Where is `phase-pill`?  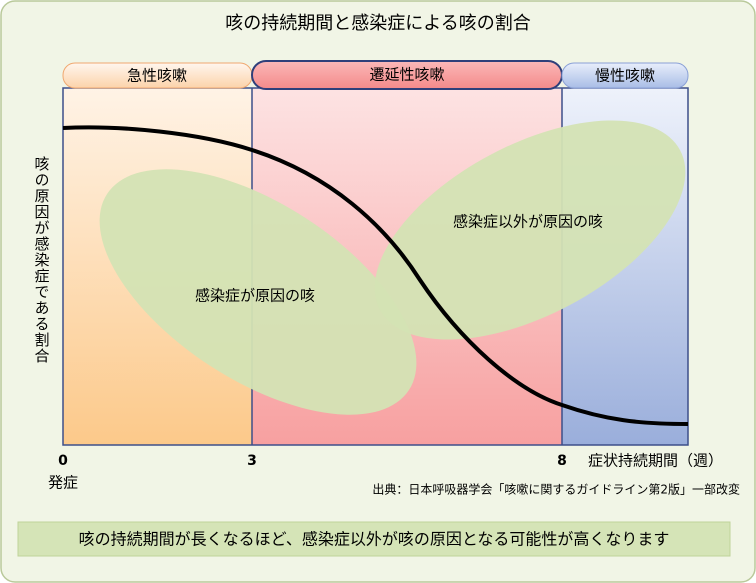
phase-pill is located at coordinates (625, 75).